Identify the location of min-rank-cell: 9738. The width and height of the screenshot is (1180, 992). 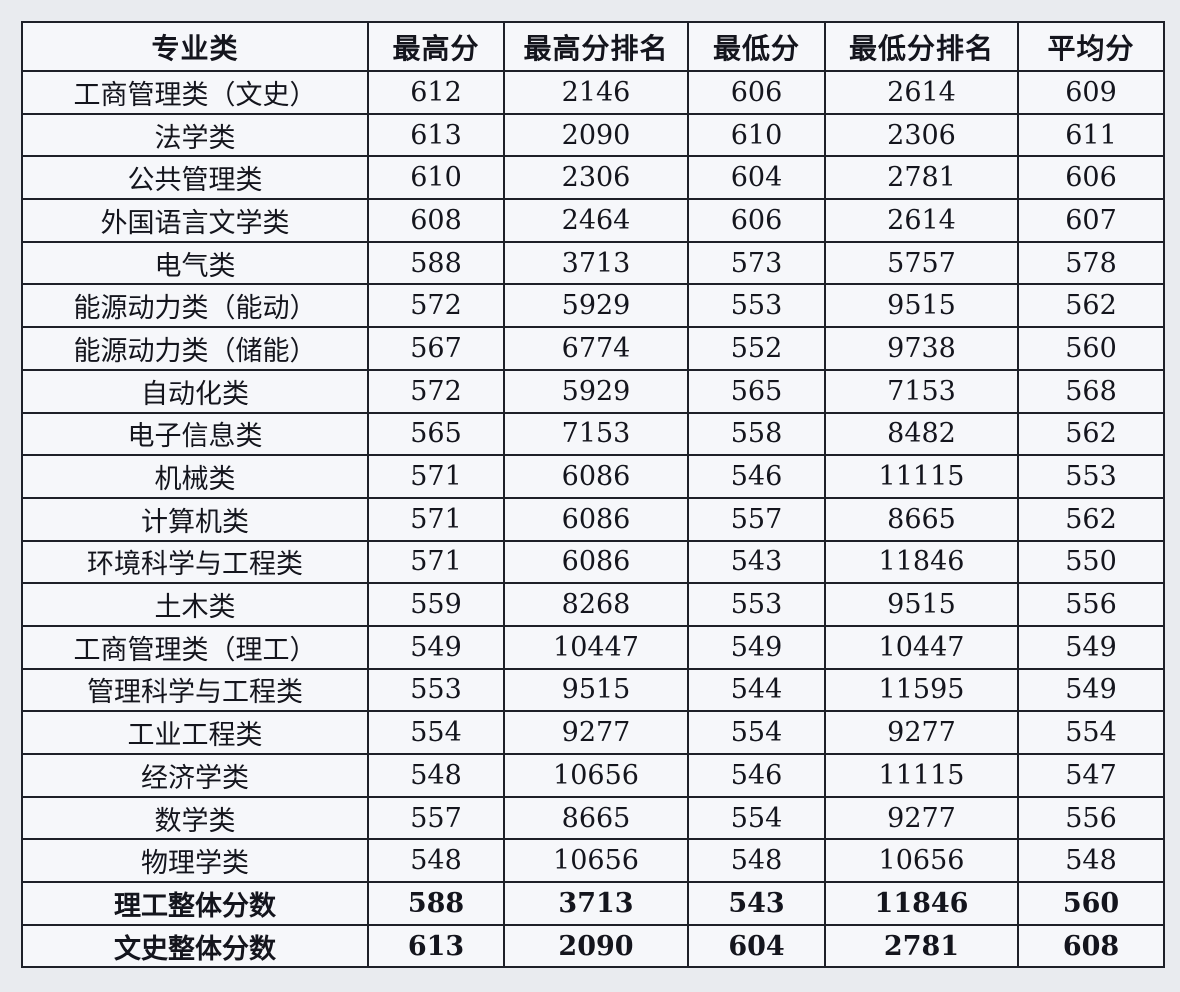
(921, 348).